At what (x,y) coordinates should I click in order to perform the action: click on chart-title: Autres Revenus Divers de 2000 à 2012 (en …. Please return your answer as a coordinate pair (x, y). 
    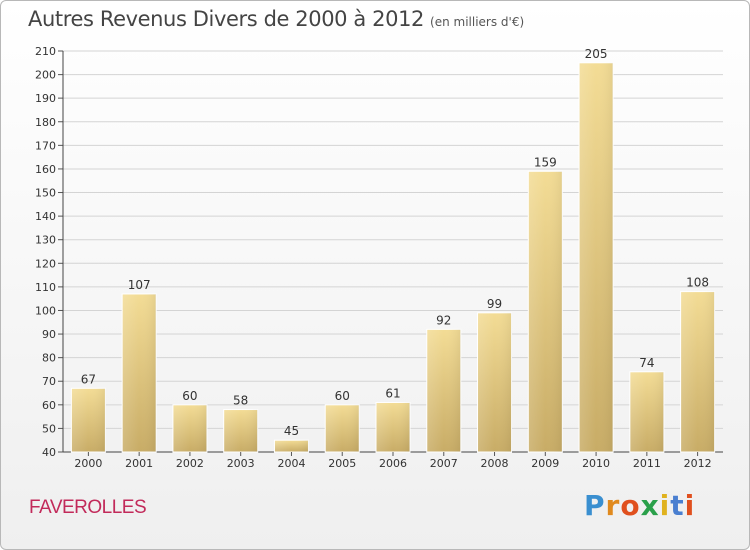
    Looking at the image, I should click on (276, 19).